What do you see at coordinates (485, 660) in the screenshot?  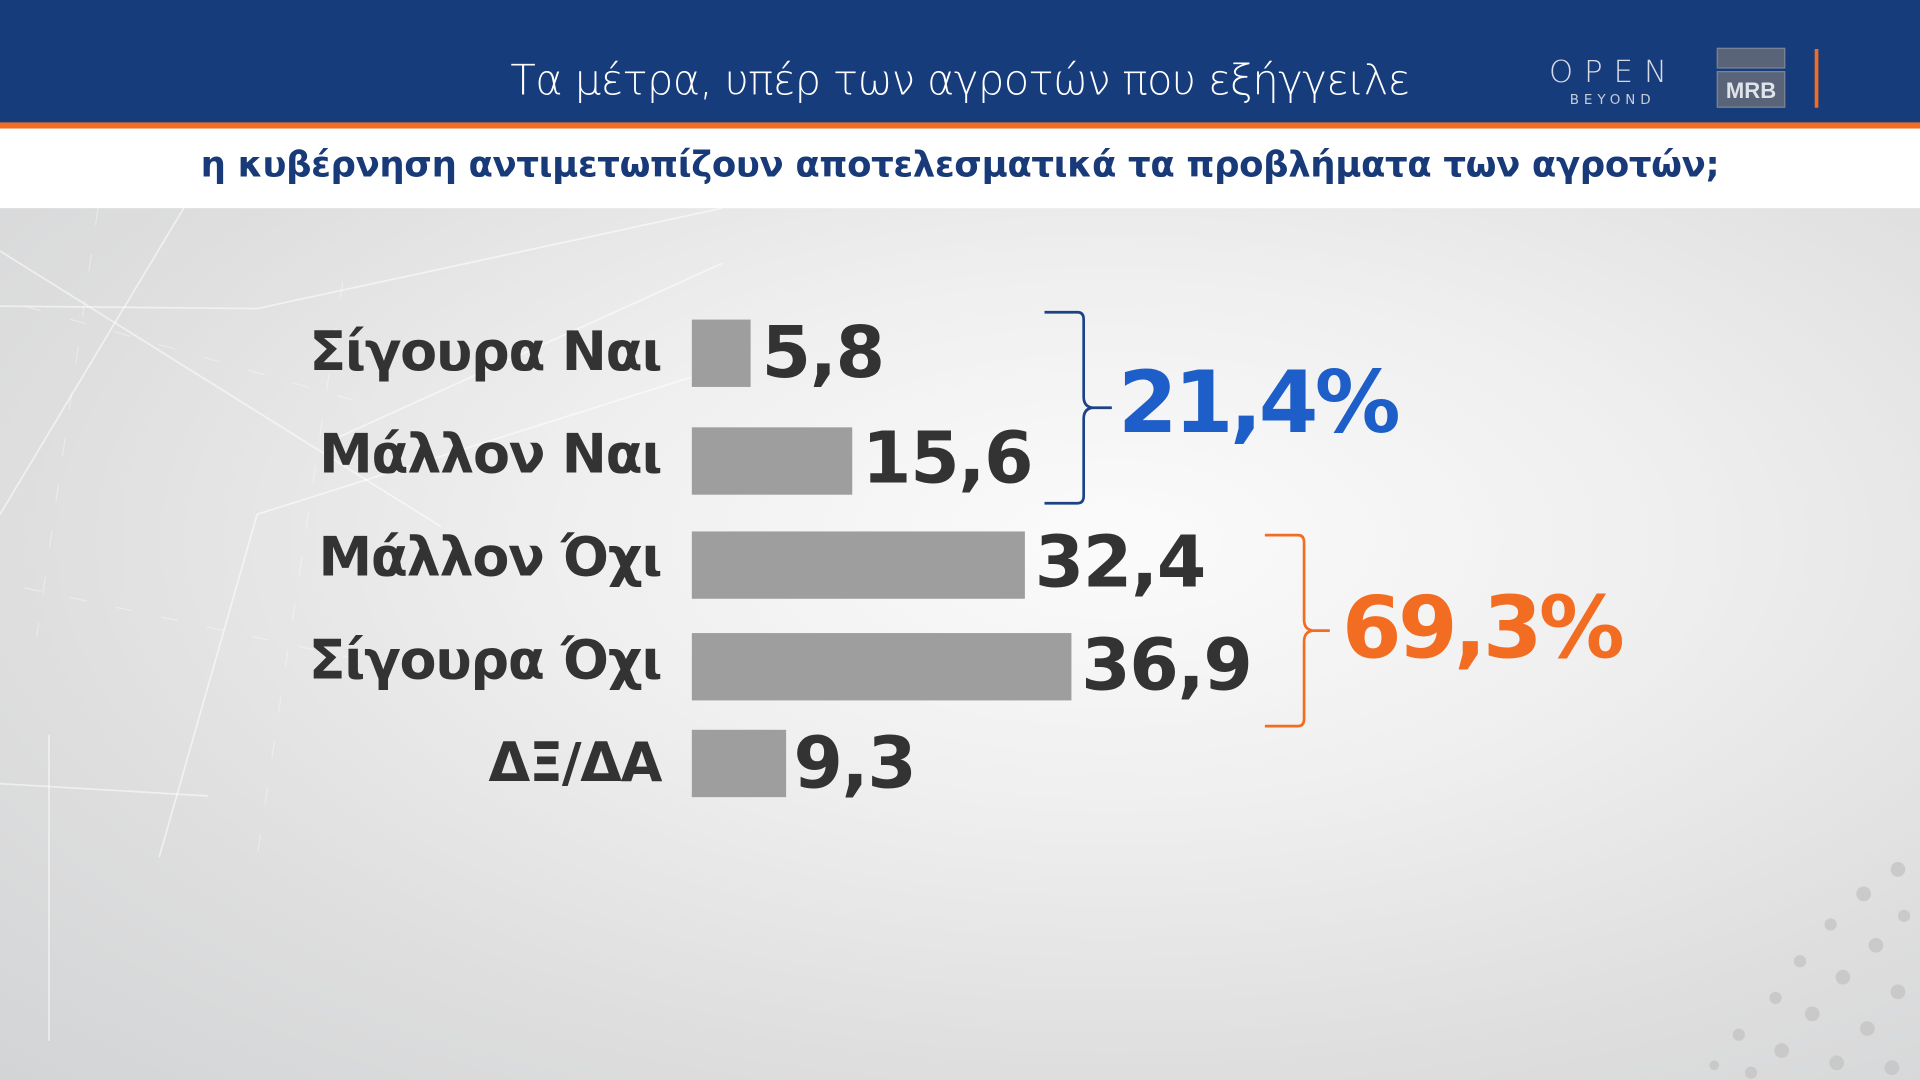 I see `category-label: Σίγουρα Όχι` at bounding box center [485, 660].